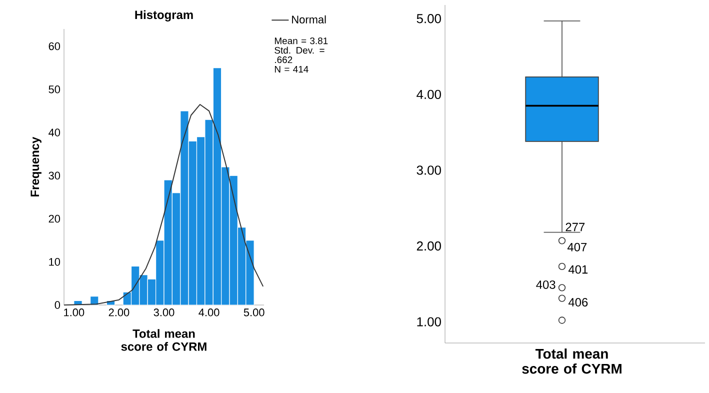  What do you see at coordinates (54, 262) in the screenshot?
I see `y-tick-label: 10` at bounding box center [54, 262].